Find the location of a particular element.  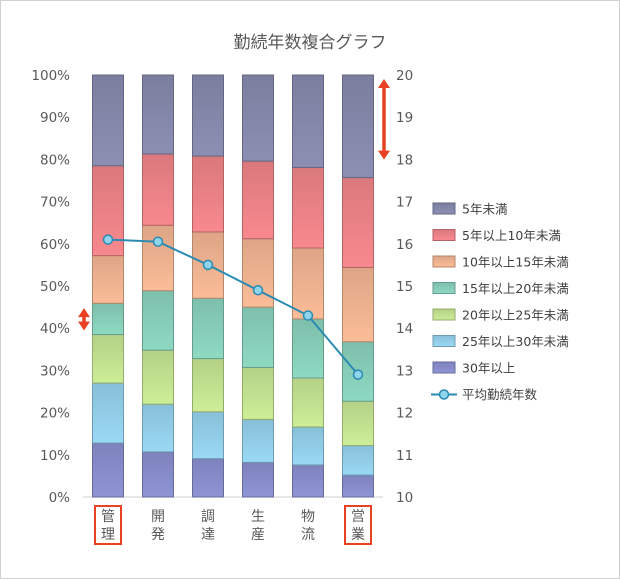

y-left-tick-label: 60% is located at coordinates (55, 245).